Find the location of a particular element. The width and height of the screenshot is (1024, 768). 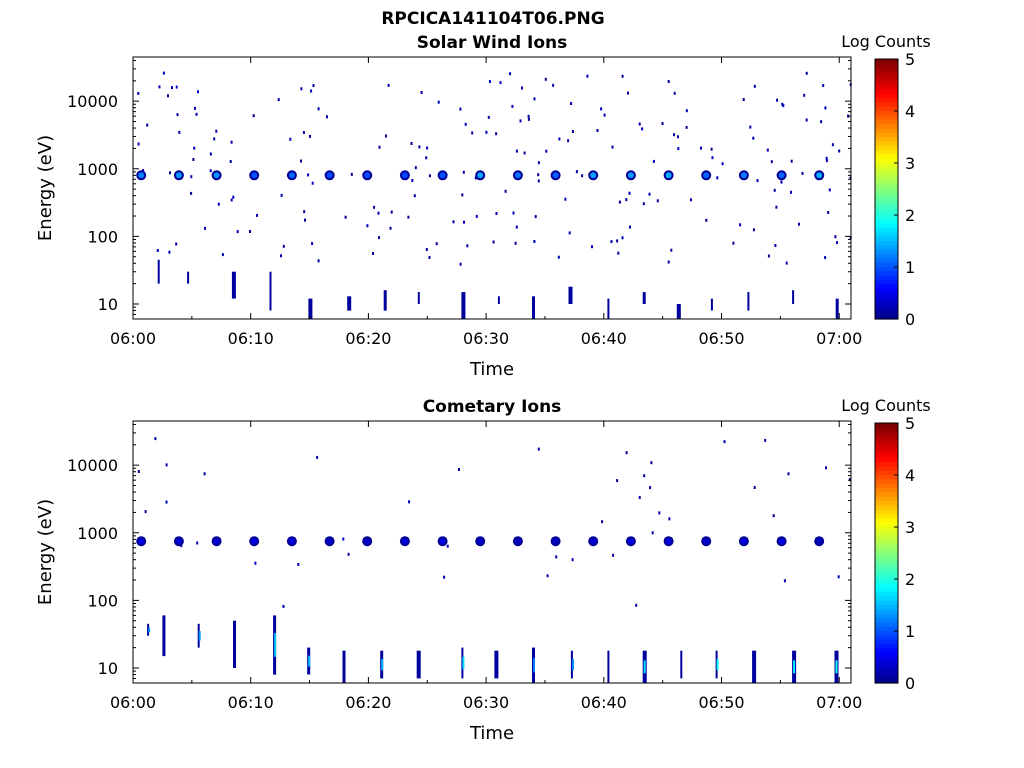

burst-core is located at coordinates (309, 661).